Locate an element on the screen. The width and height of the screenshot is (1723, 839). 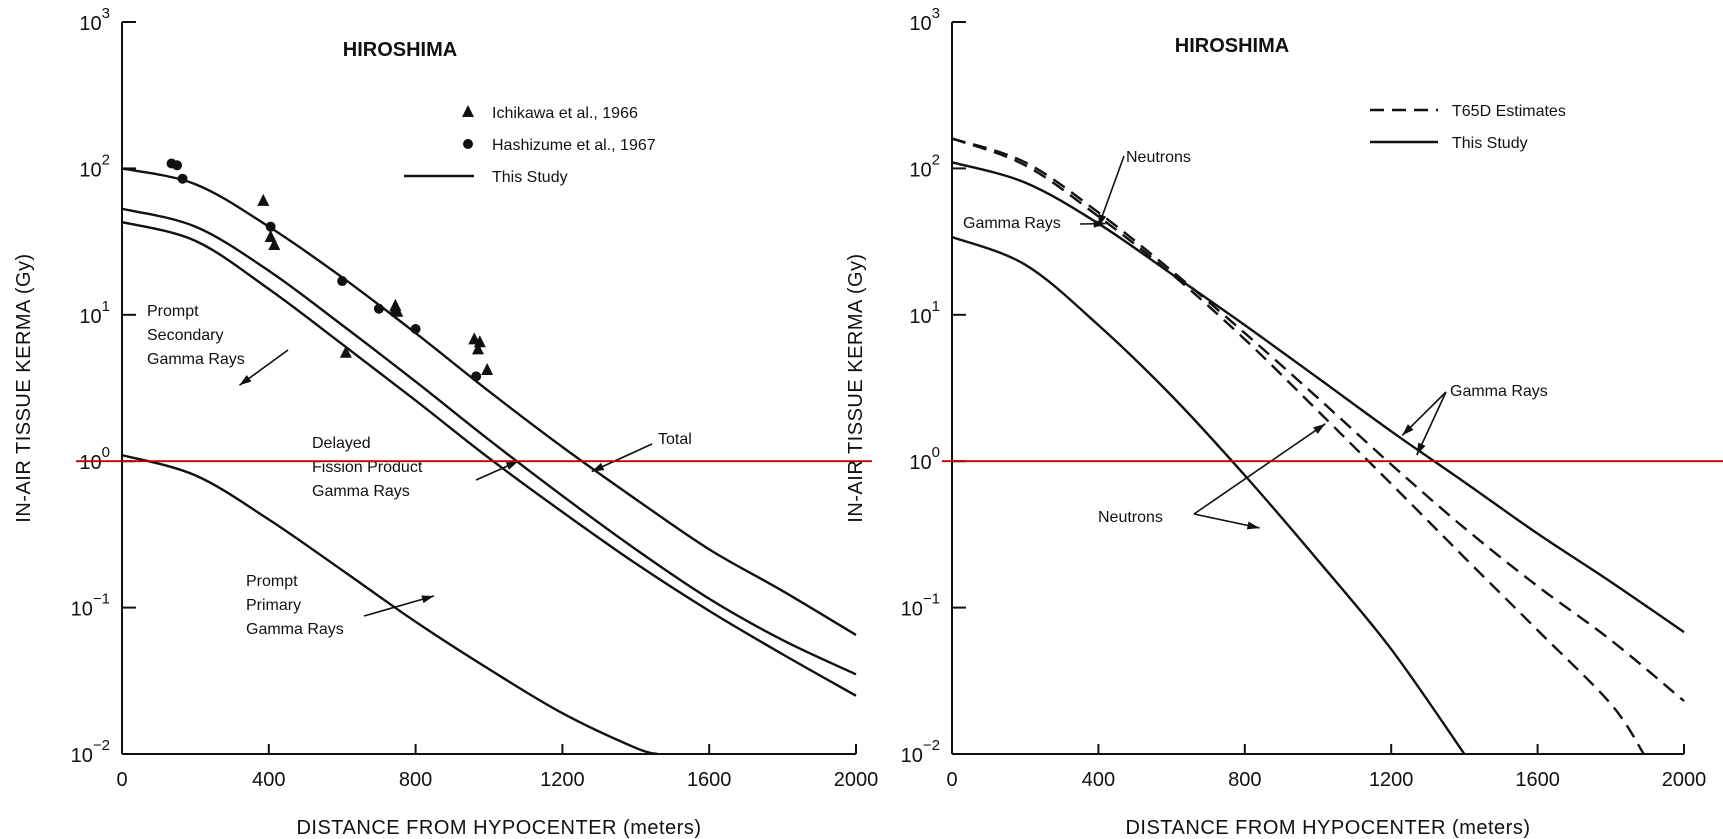
annotation-label: Total is located at coordinates (675, 439).